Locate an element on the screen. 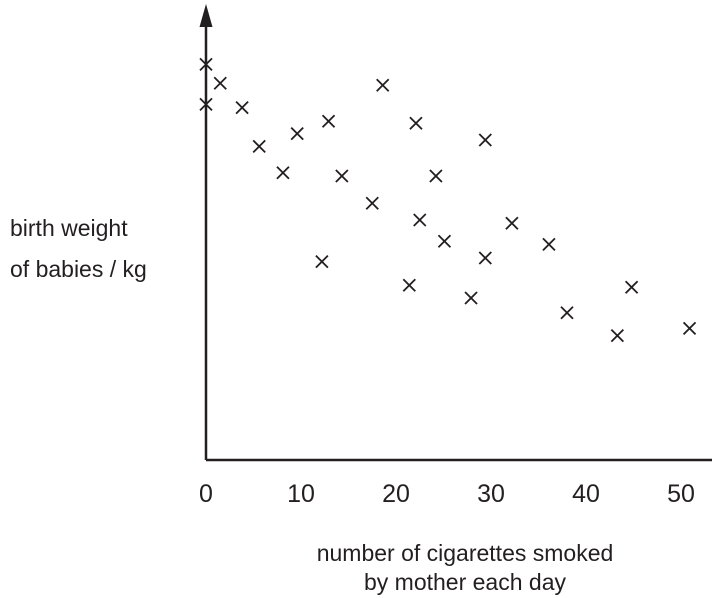  y-axis-title: birth weight of babies / kg is located at coordinates (78, 248).